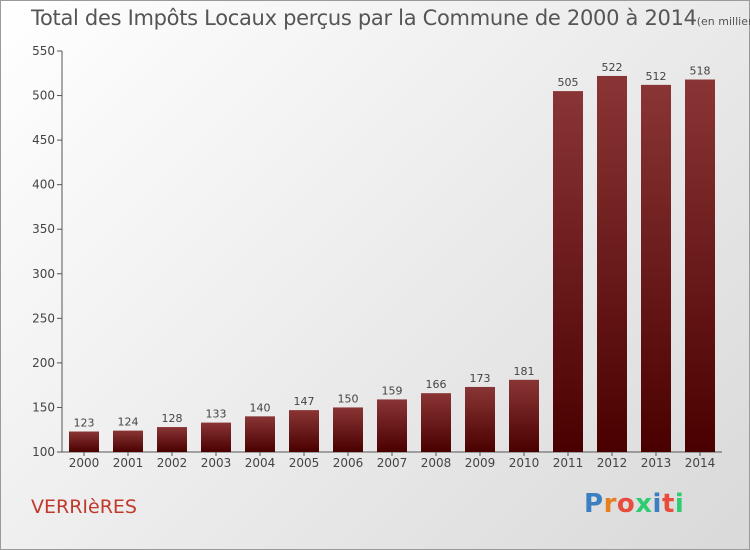  What do you see at coordinates (700, 71) in the screenshot?
I see `data-label-2014: 518` at bounding box center [700, 71].